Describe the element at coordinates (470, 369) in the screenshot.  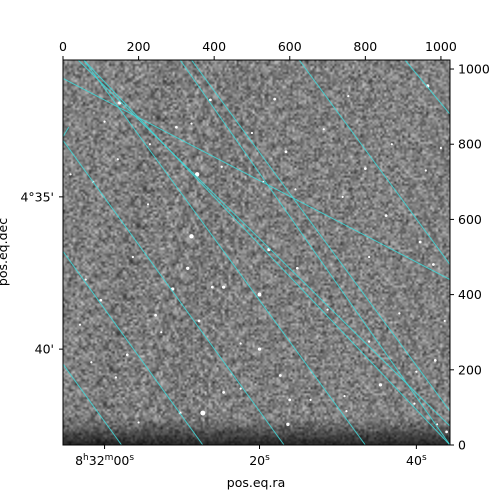
I see `y-pixel-tick-label: 200` at that location.